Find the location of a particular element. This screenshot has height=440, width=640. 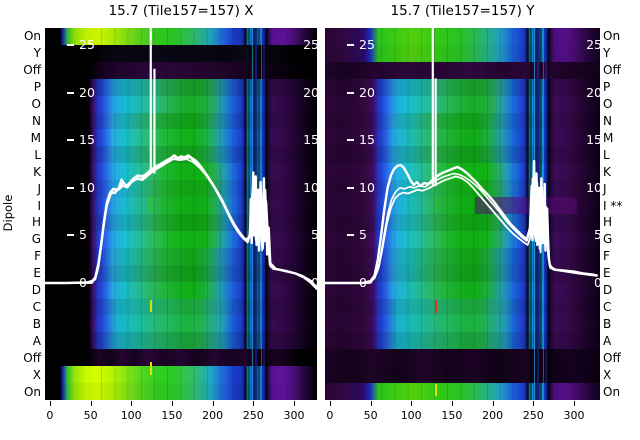

left-row-label: L is located at coordinates (37, 154).